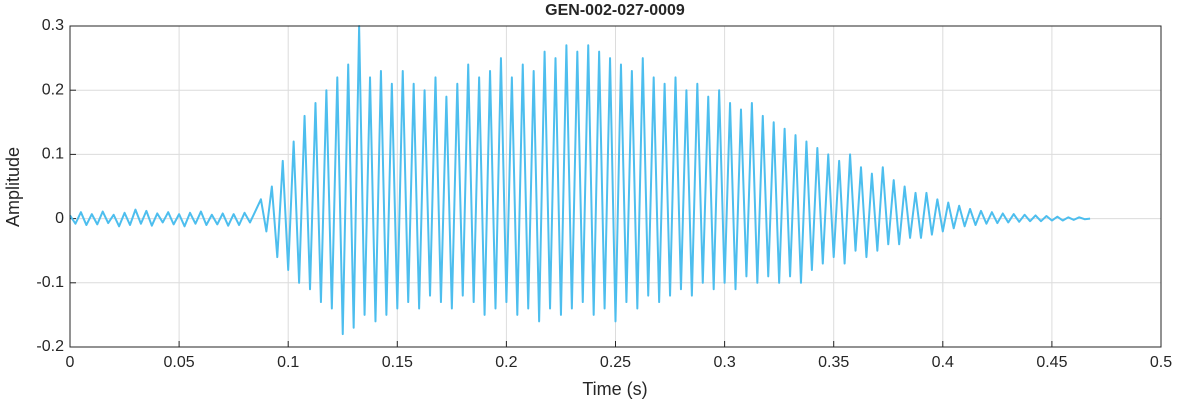 This screenshot has height=404, width=1177. Describe the element at coordinates (506, 362) in the screenshot. I see `x-tick-label: 0.2` at that location.